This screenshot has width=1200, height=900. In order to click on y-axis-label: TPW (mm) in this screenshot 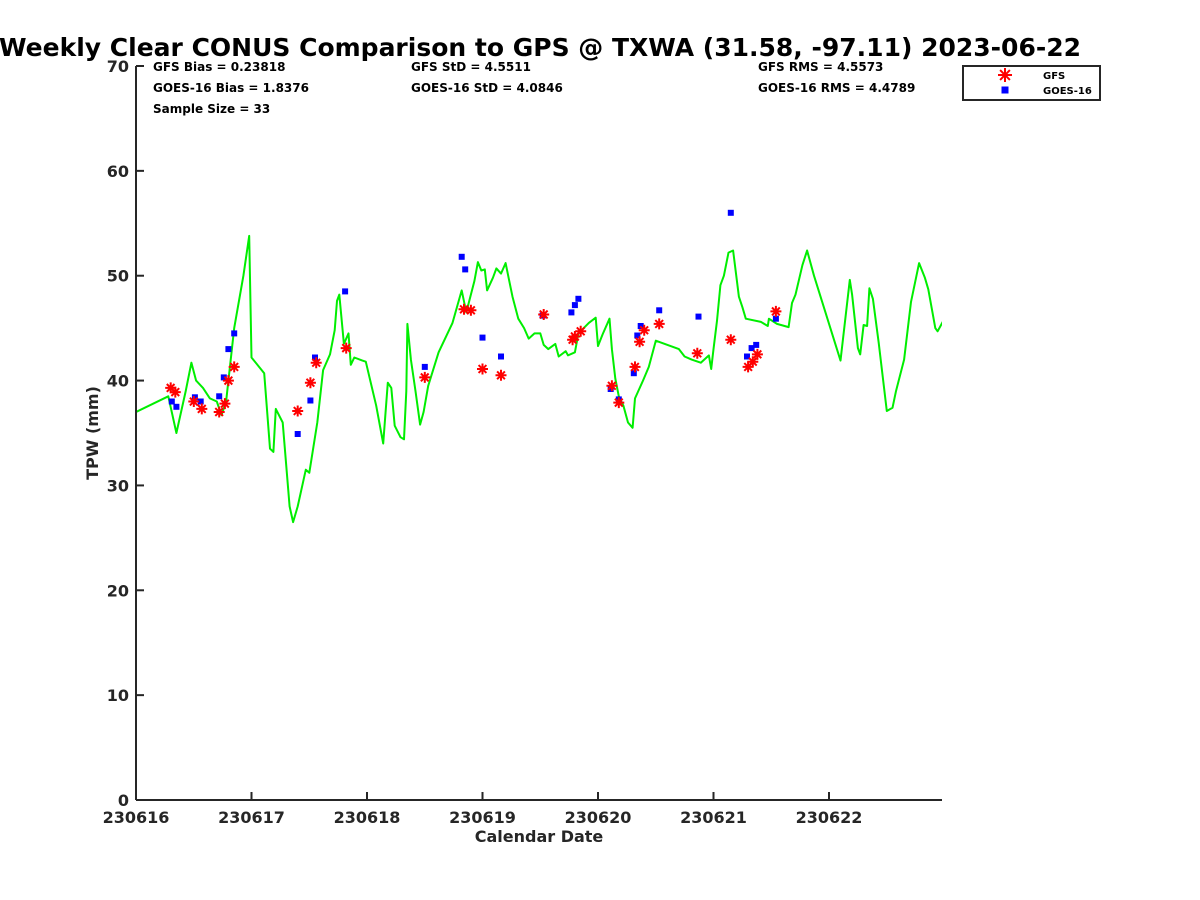, I will do `click(92, 433)`.